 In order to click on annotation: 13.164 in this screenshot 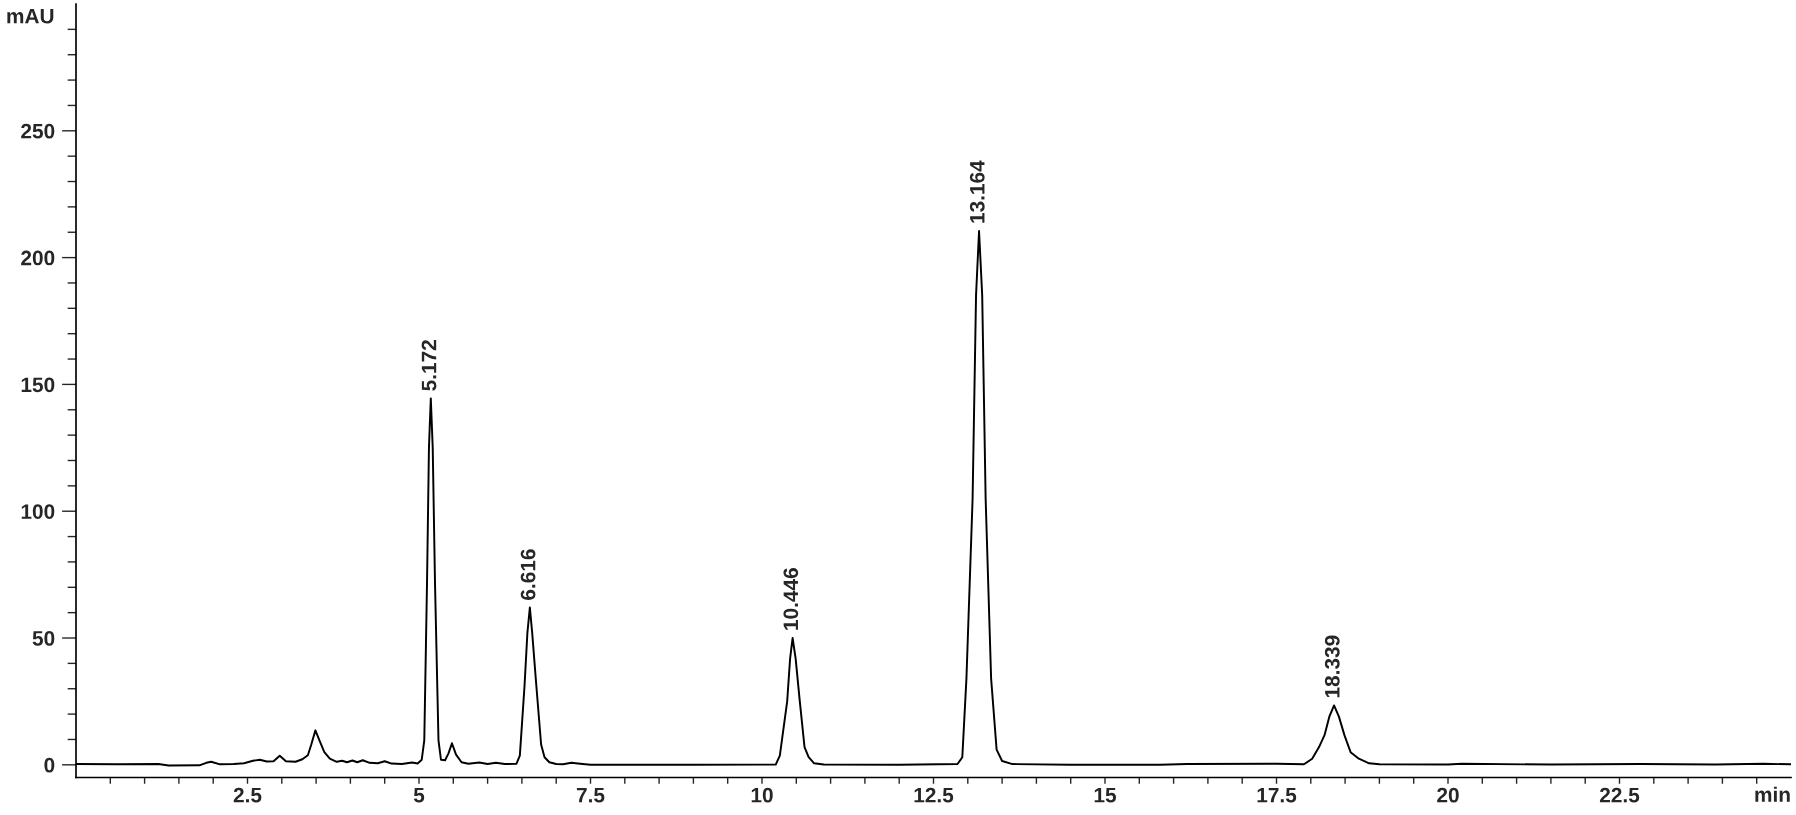, I will do `click(977, 191)`.